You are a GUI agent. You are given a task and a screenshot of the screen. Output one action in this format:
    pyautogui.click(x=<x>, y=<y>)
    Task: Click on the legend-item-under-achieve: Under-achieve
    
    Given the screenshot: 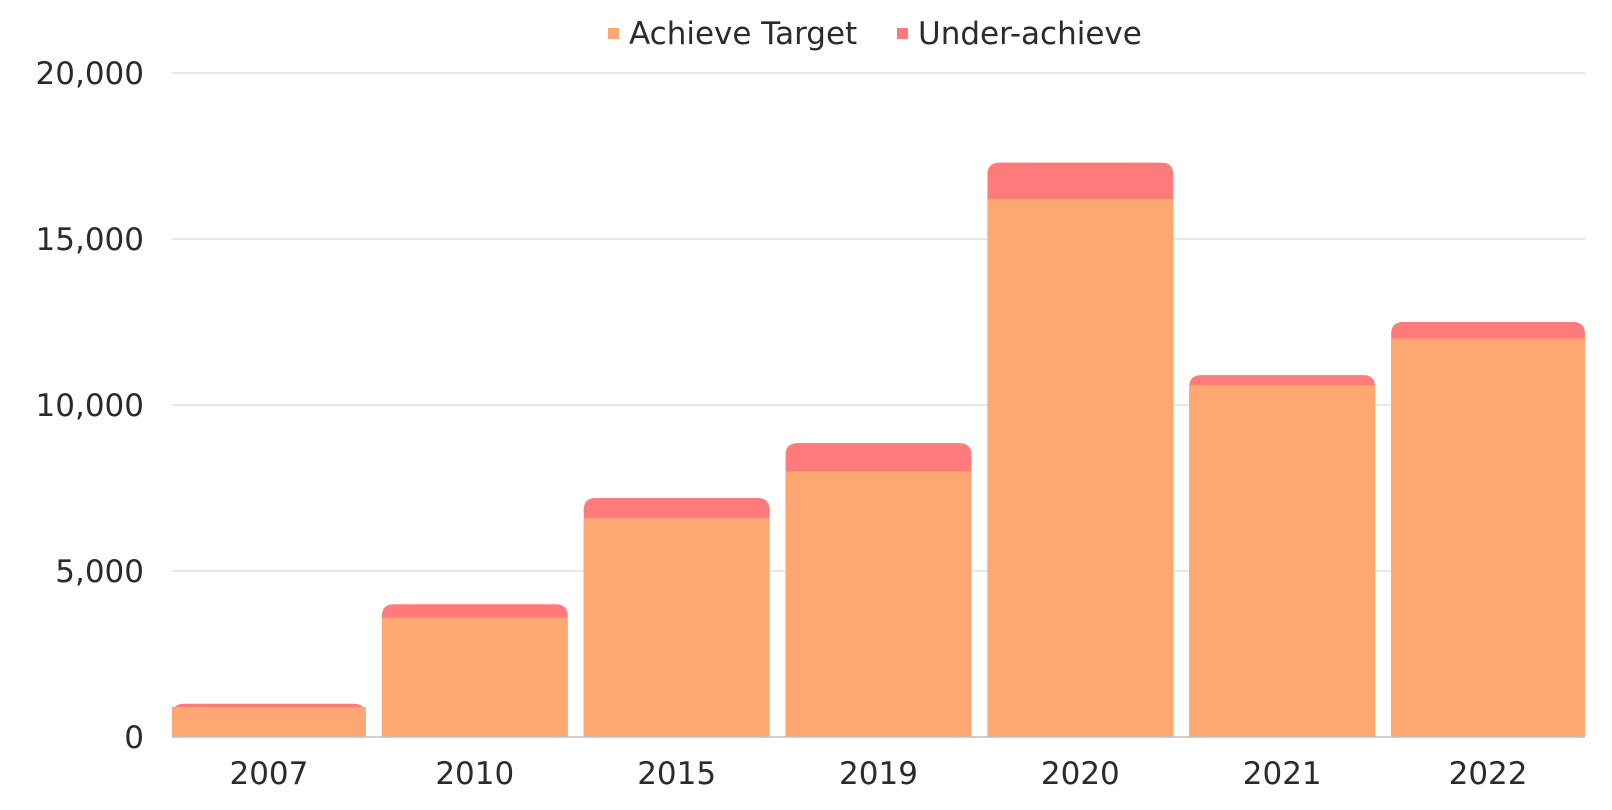 What is the action you would take?
    pyautogui.click(x=1019, y=34)
    